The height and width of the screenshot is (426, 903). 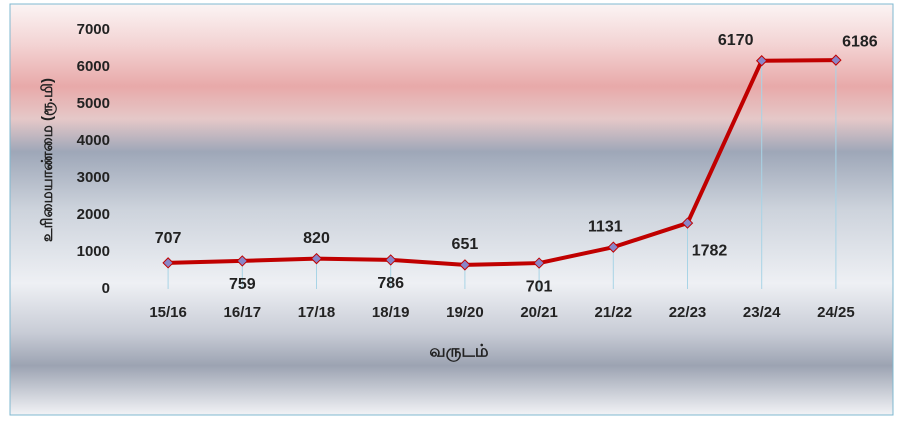 I want to click on y-tick-label: 0, so click(x=106, y=288).